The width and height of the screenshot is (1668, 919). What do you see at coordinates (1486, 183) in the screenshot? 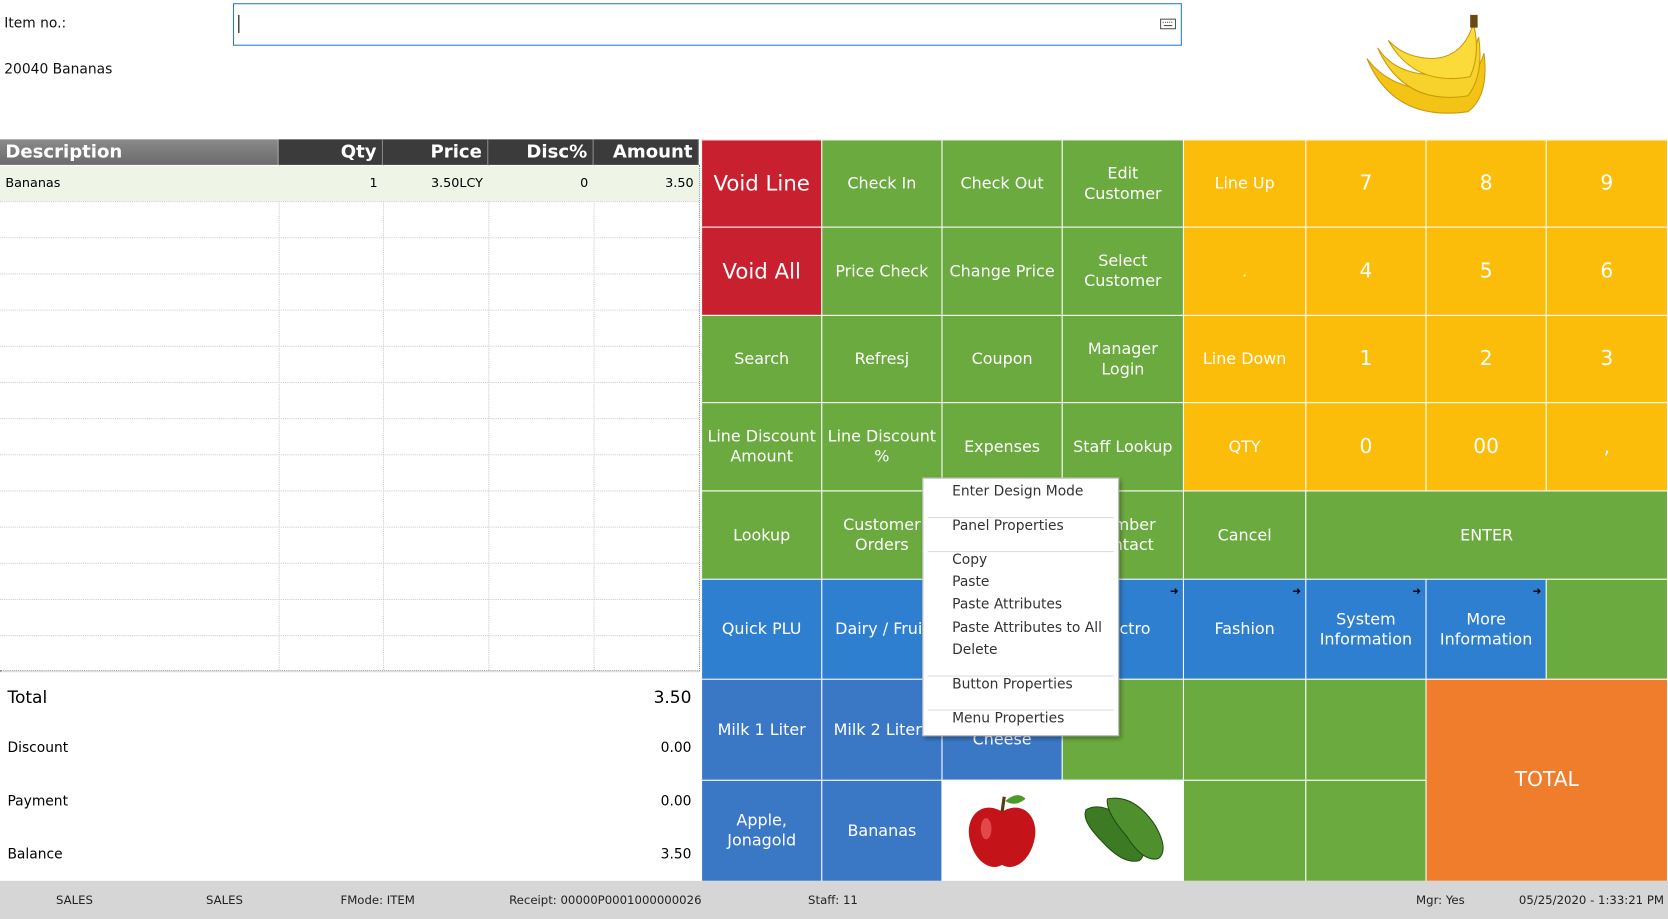
I see `pos-button: 8` at bounding box center [1486, 183].